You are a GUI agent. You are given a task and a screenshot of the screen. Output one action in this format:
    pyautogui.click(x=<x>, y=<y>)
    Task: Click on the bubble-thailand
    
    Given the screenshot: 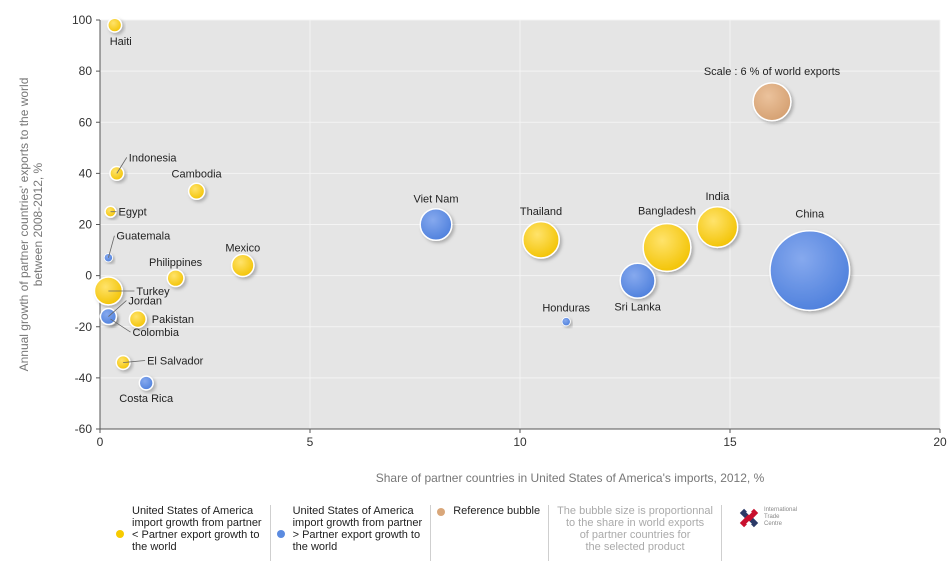 What is the action you would take?
    pyautogui.click(x=541, y=239)
    